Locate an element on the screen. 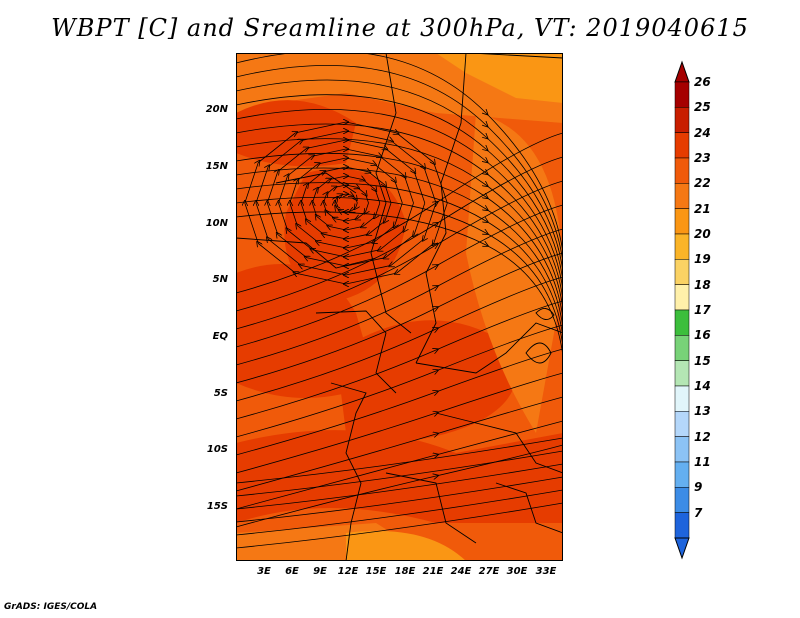 Image resolution: width=800 pixels, height=618 pixels. colorbar-label: 26 is located at coordinates (702, 82).